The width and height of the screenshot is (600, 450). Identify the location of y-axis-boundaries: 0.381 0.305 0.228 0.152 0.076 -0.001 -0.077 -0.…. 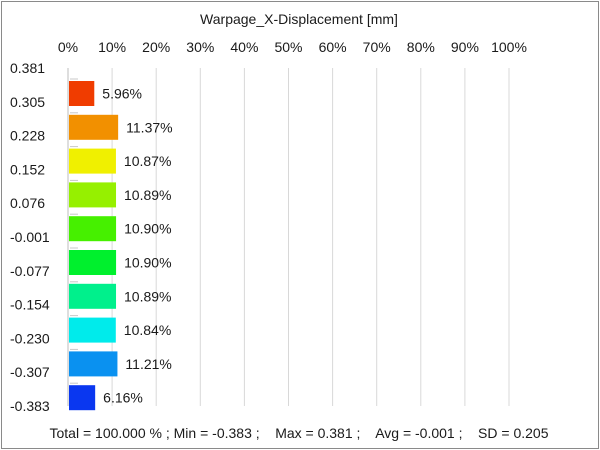
(30, 237).